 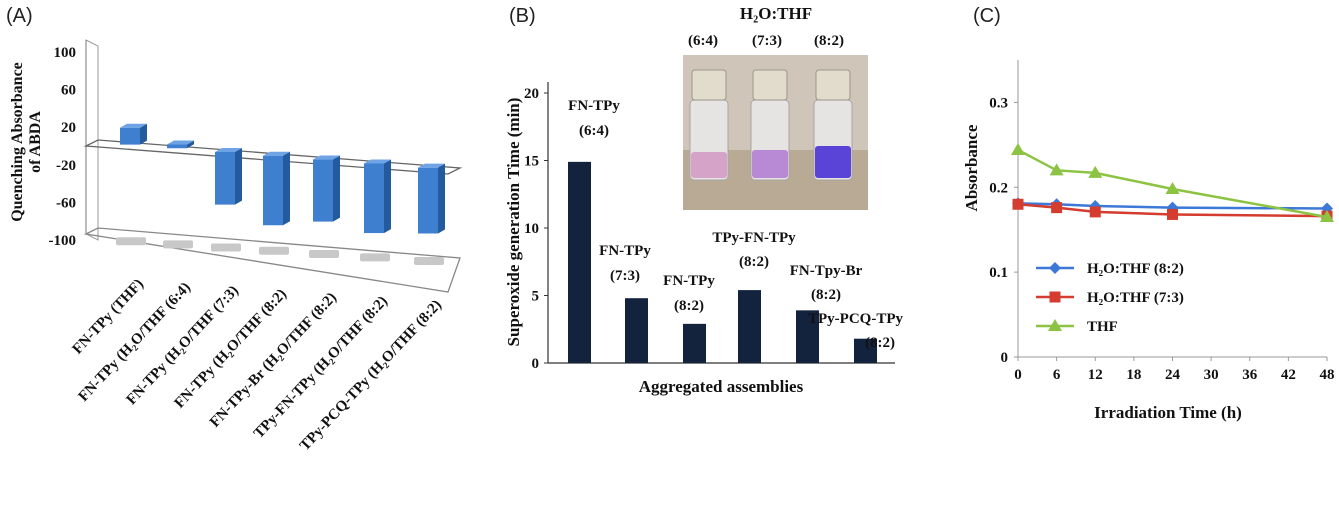 What do you see at coordinates (1211, 375) in the screenshot?
I see `c-xtick-label: 30` at bounding box center [1211, 375].